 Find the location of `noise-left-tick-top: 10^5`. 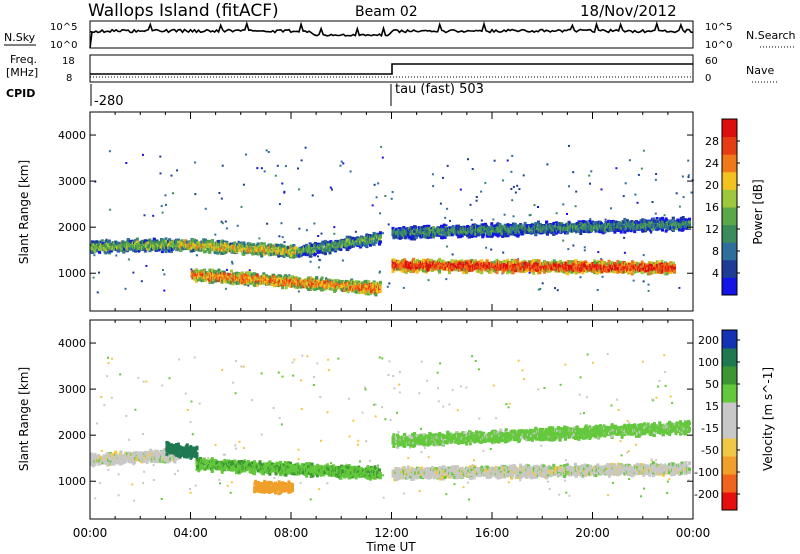

noise-left-tick-top: 10^5 is located at coordinates (63, 27).